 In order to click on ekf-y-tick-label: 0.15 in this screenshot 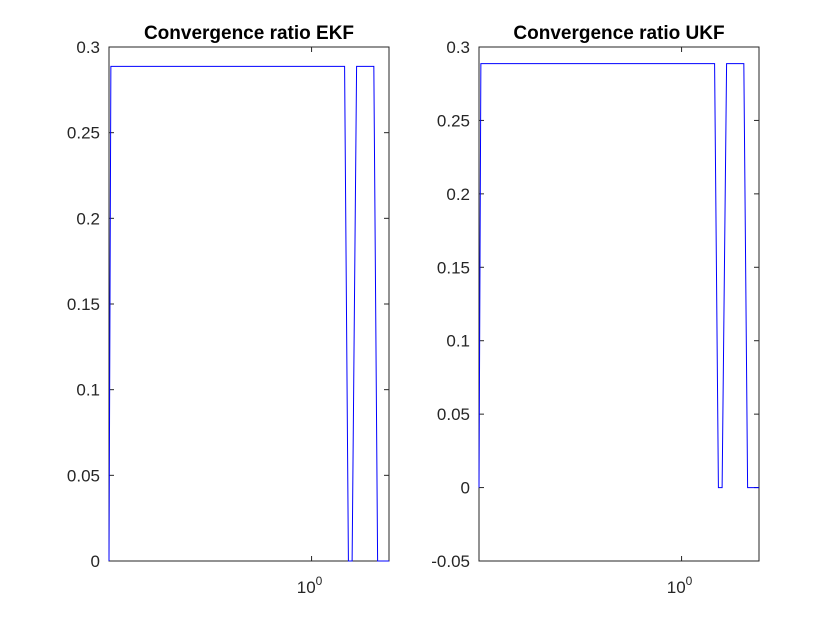, I will do `click(83, 304)`.